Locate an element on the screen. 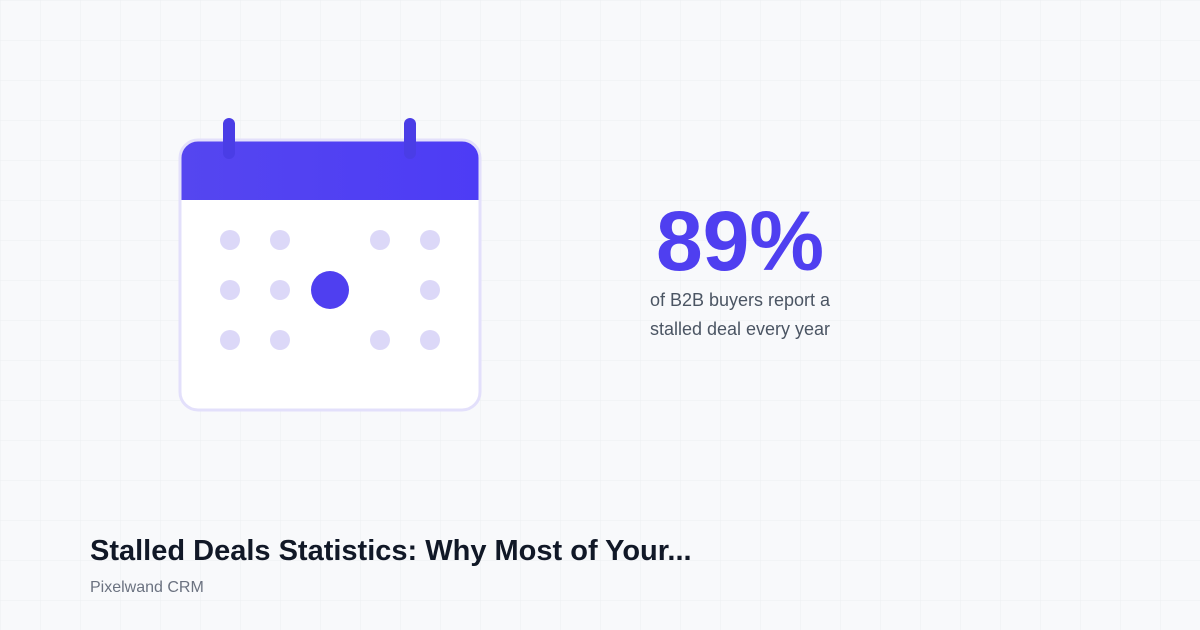 The width and height of the screenshot is (1200, 630). stat-description: of B2B buyers report a is located at coordinates (740, 300).